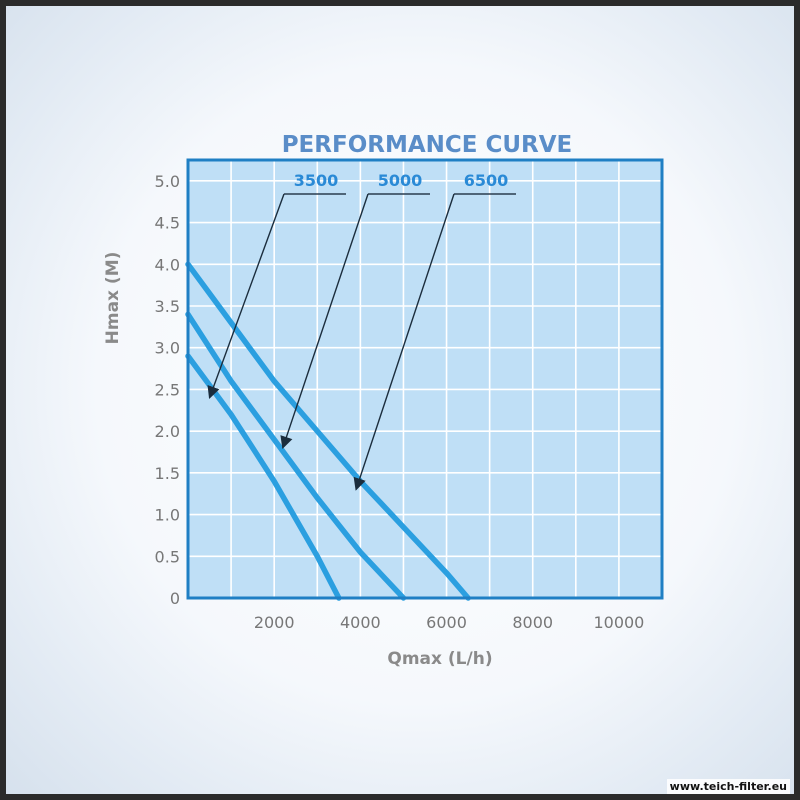 Image resolution: width=800 pixels, height=800 pixels. Describe the element at coordinates (618, 622) in the screenshot. I see `x-tick-label: 10000` at that location.